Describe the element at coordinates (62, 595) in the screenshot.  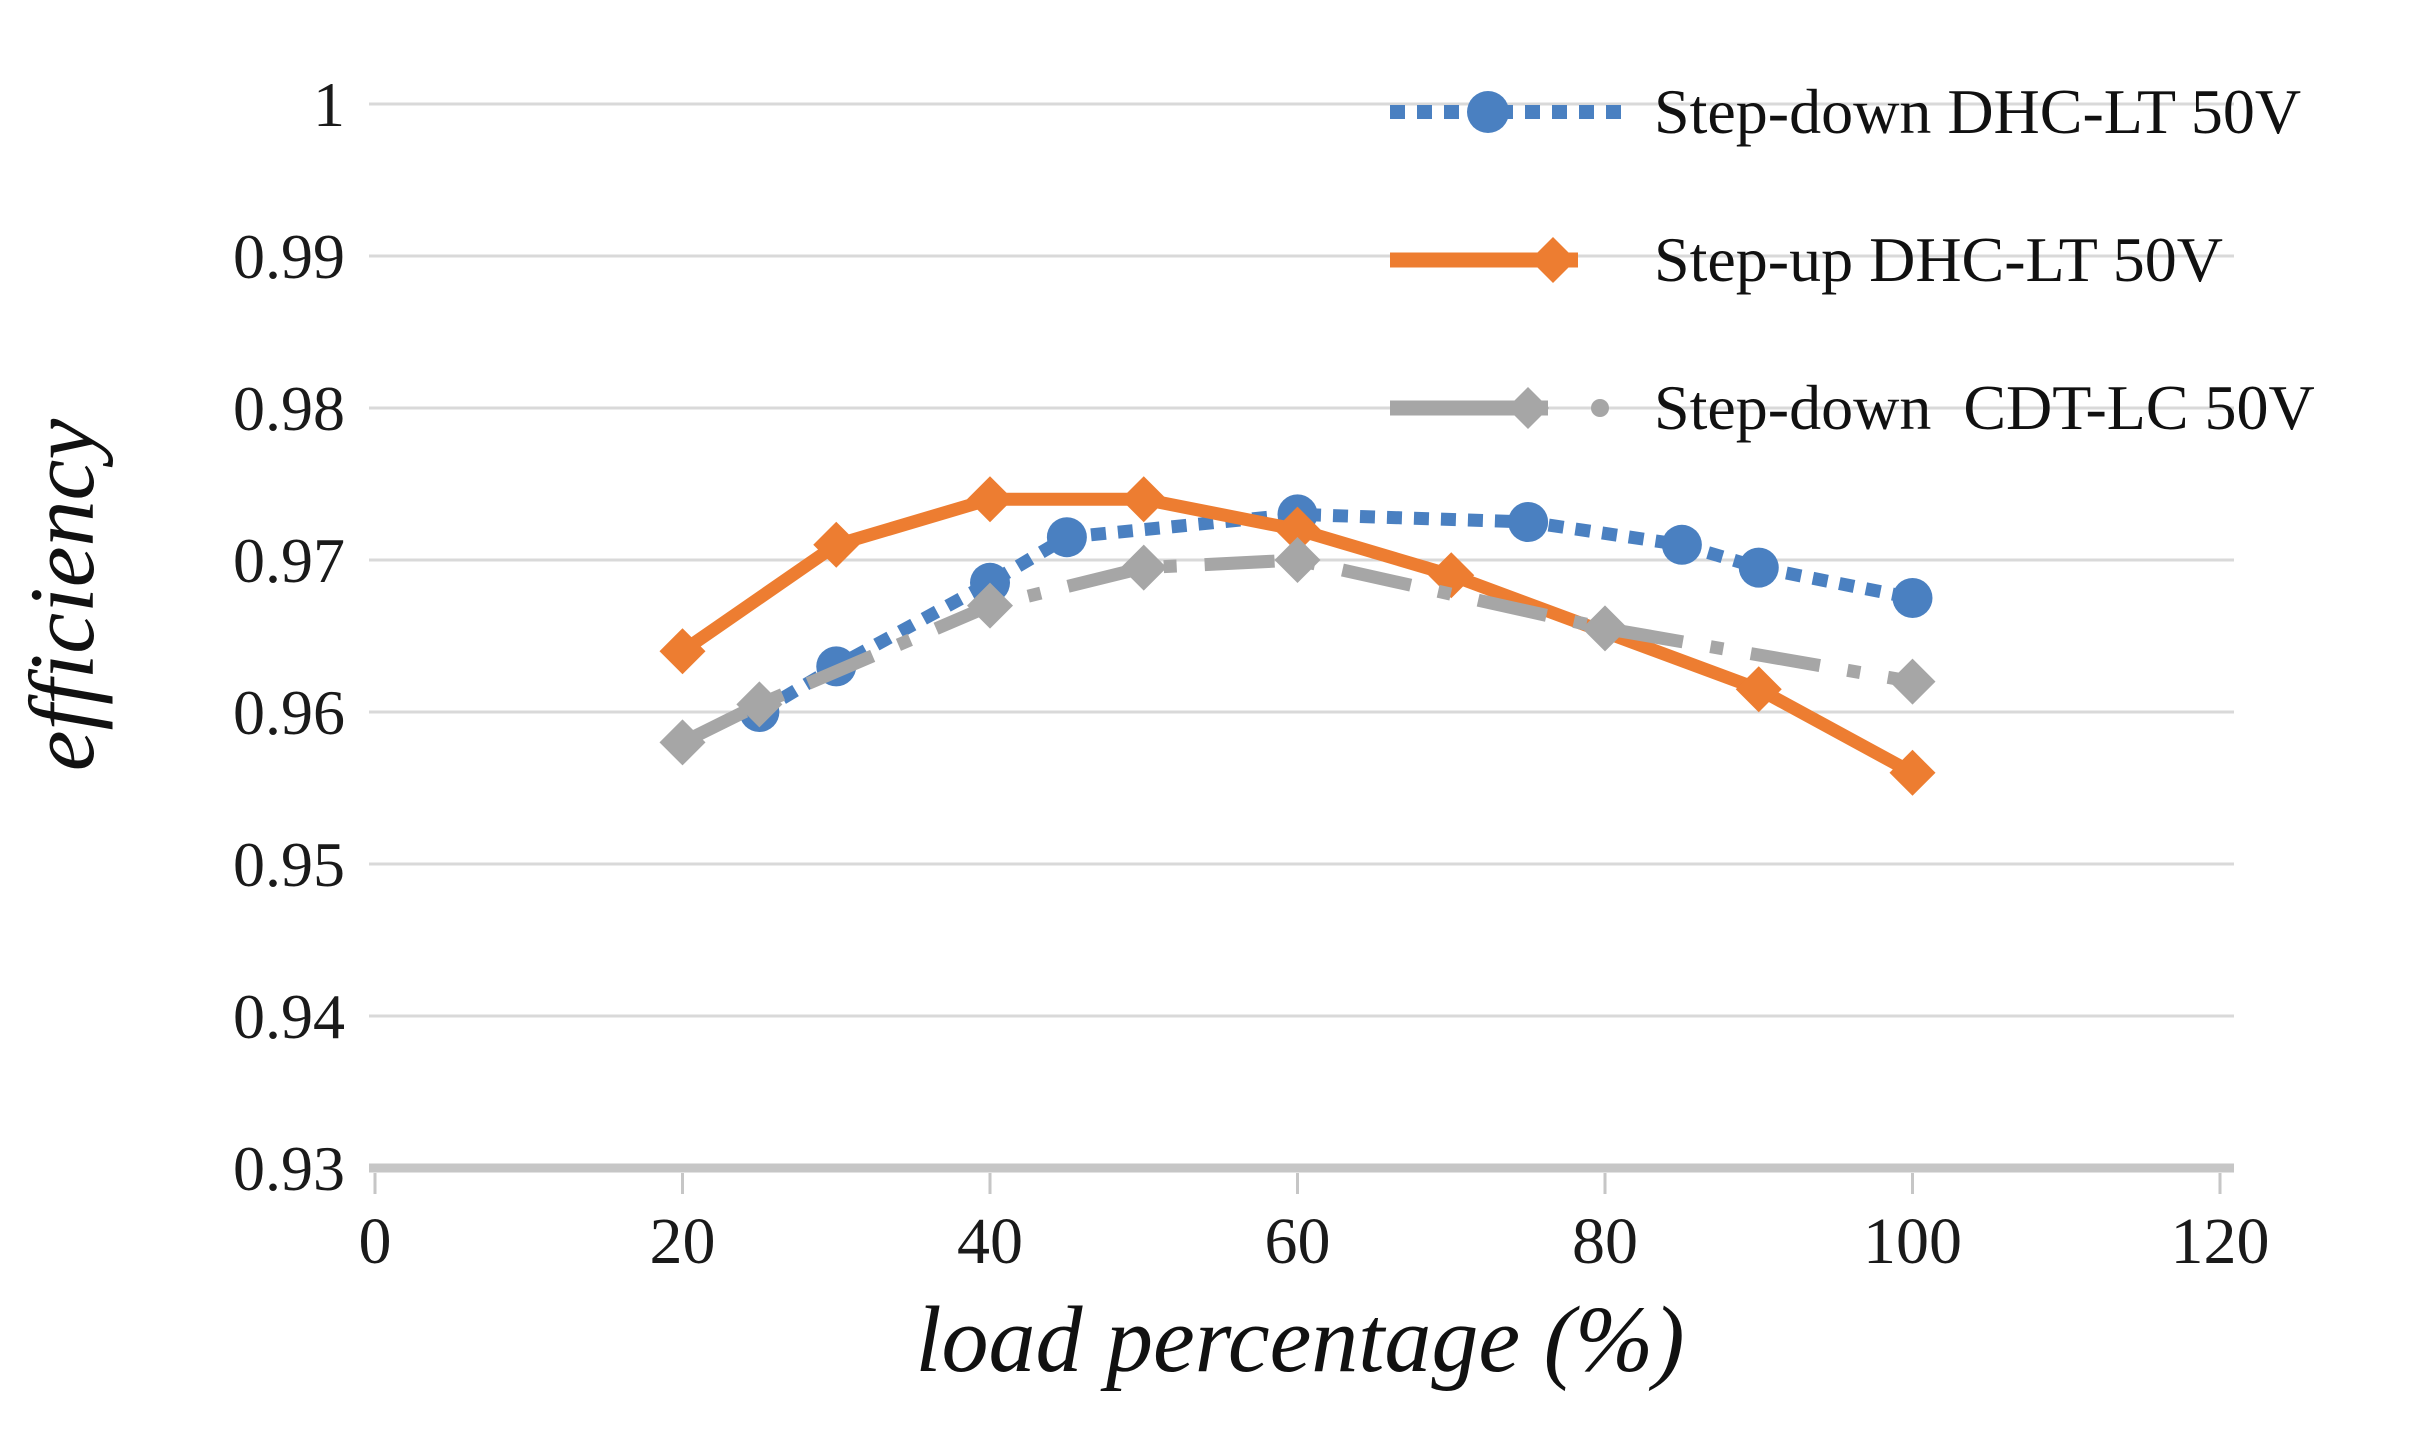
I see `y-axis-title: efficiency` at that location.